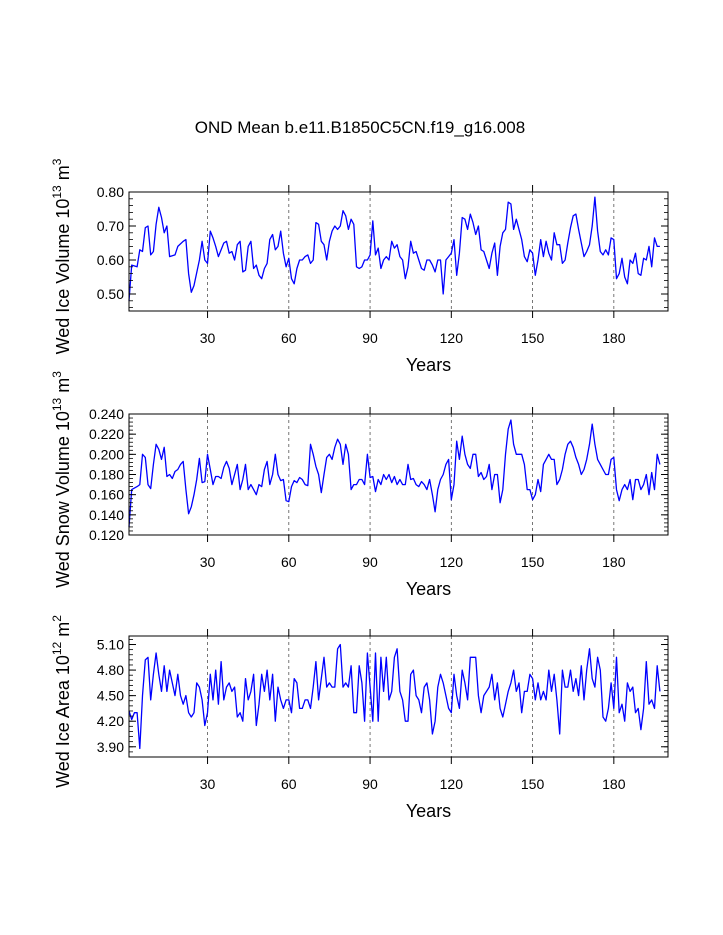 The height and width of the screenshot is (935, 723). What do you see at coordinates (110, 747) in the screenshot?
I see `ice-area-ytick-label: 3.90` at bounding box center [110, 747].